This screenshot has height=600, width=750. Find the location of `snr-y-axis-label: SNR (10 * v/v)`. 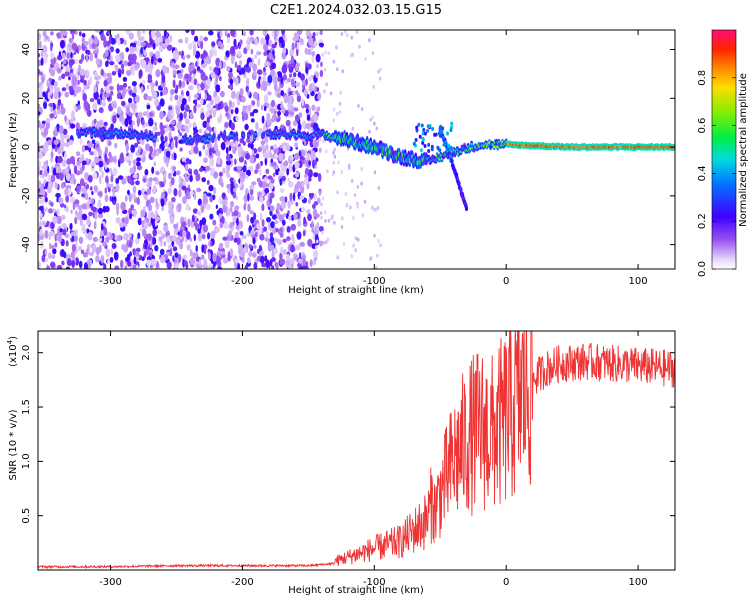

snr-y-axis-label: SNR (10 * v/v) is located at coordinates (13, 444).